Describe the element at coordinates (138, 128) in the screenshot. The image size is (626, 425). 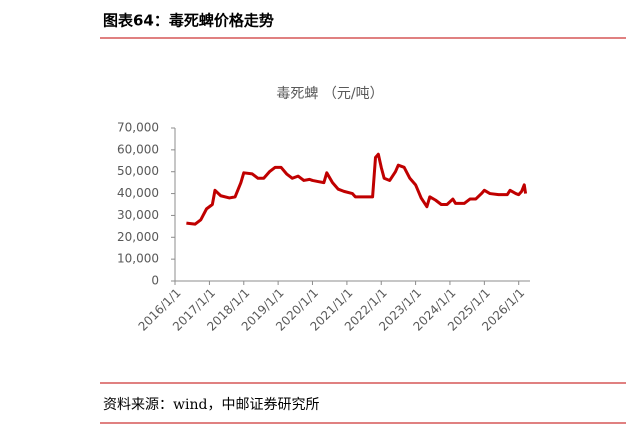
I see `y-tick-label: 70,000` at that location.